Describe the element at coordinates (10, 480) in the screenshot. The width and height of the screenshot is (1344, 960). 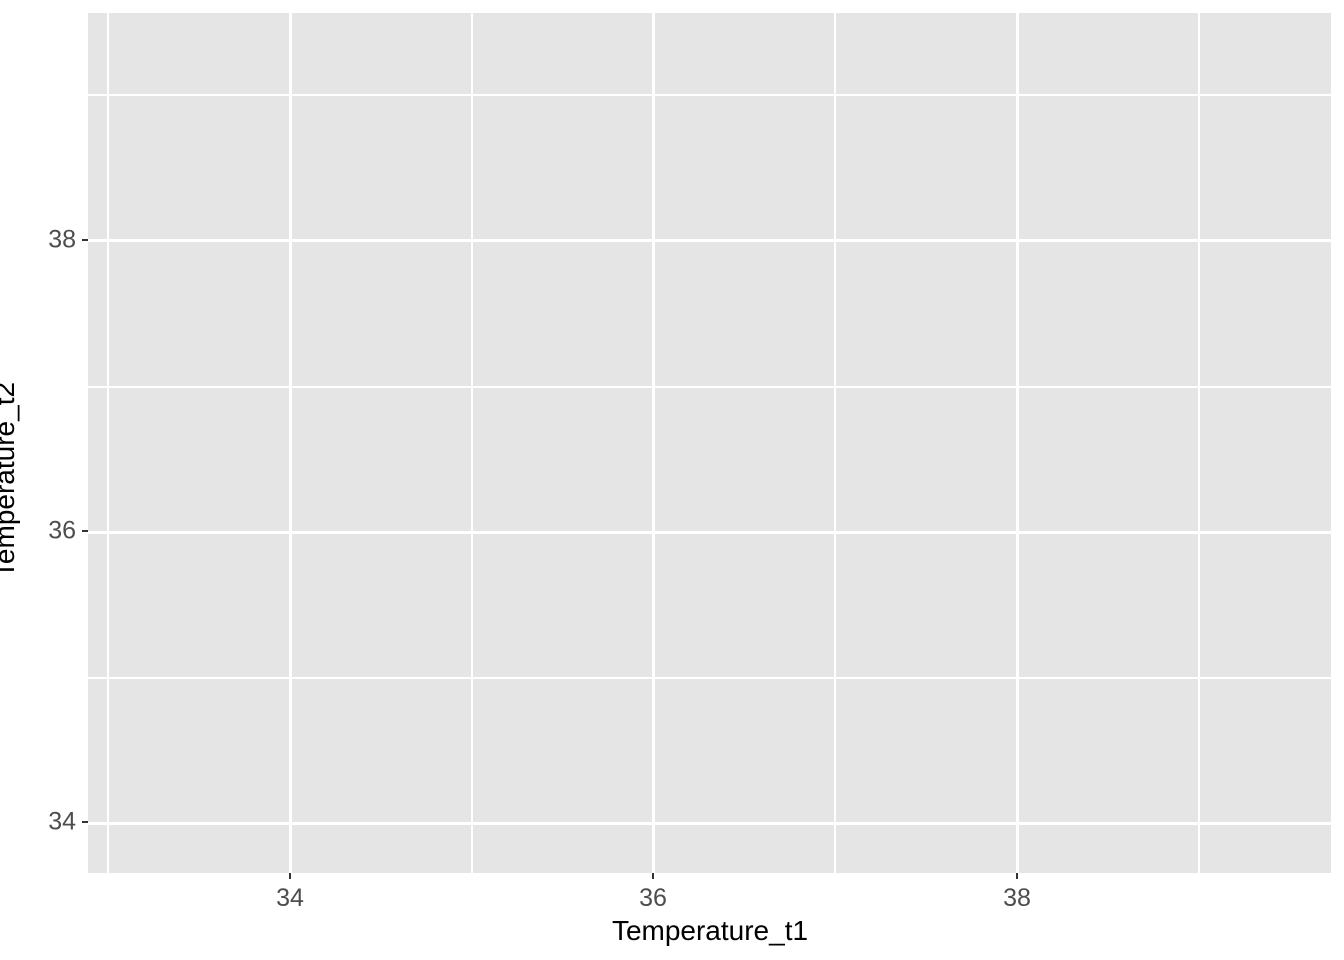
I see `y-axis-title-text: Temperature_t2` at that location.